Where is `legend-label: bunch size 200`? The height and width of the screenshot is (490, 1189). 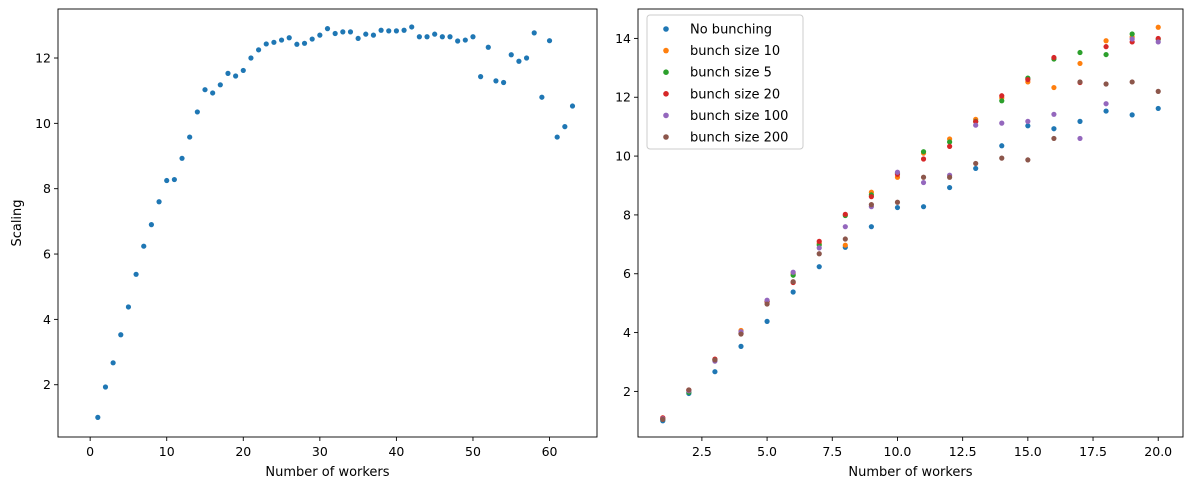 legend-label: bunch size 200 is located at coordinates (739, 138).